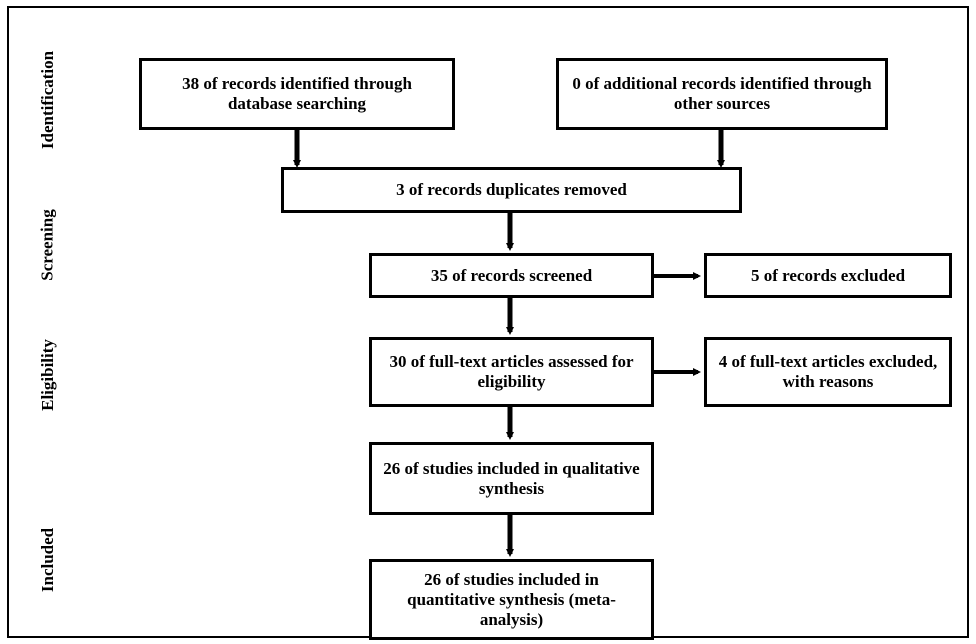 This screenshot has height=644, width=976. What do you see at coordinates (828, 275) in the screenshot?
I see `box-records-excluded: 5 of records excluded` at bounding box center [828, 275].